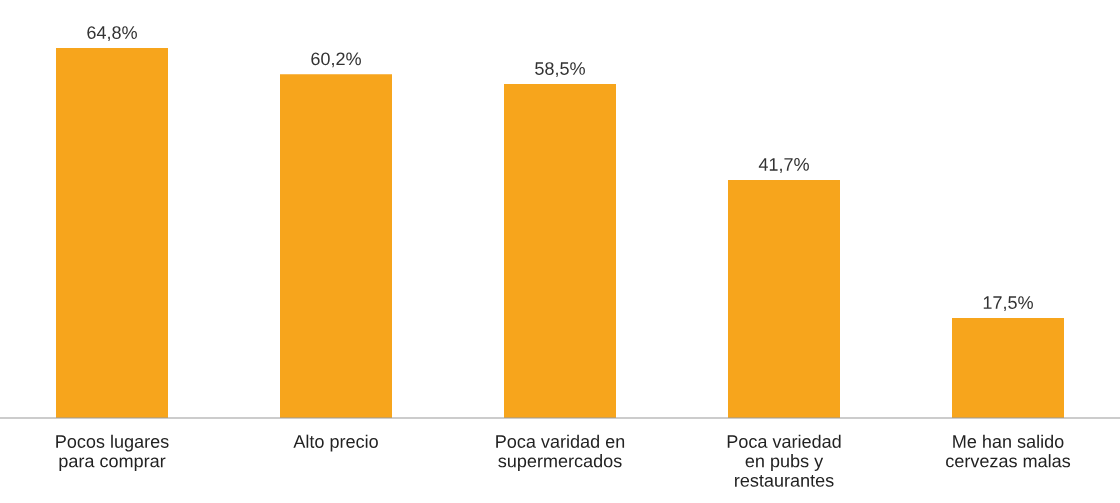 The height and width of the screenshot is (503, 1120). I want to click on x-tick-label: Poca varidad en supermercados, so click(560, 452).